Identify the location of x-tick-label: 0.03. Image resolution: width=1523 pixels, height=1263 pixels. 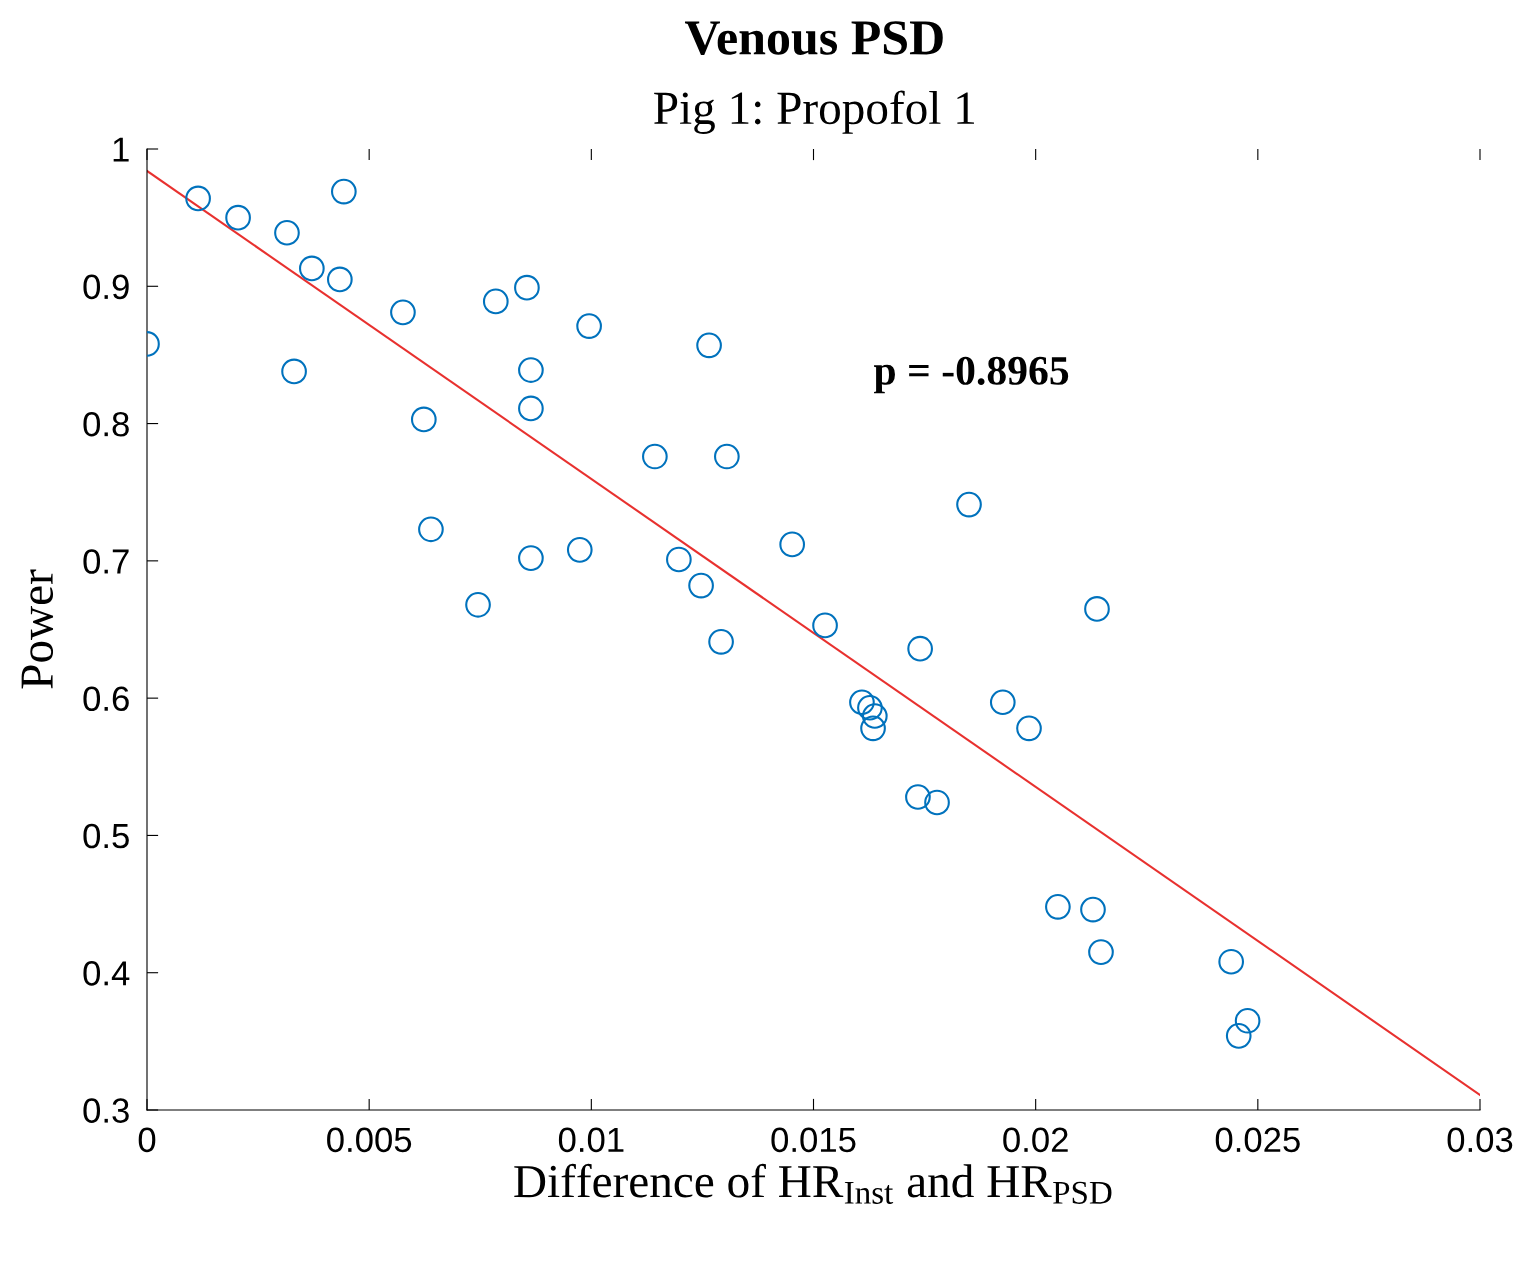
(1480, 1140).